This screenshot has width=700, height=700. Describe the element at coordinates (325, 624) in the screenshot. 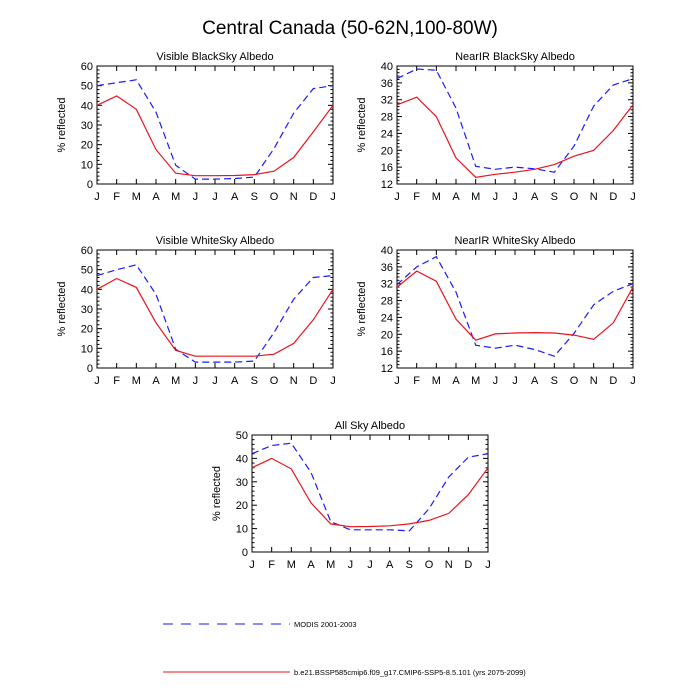

I see `legend-label-modis: MODIS 2001-2003` at that location.